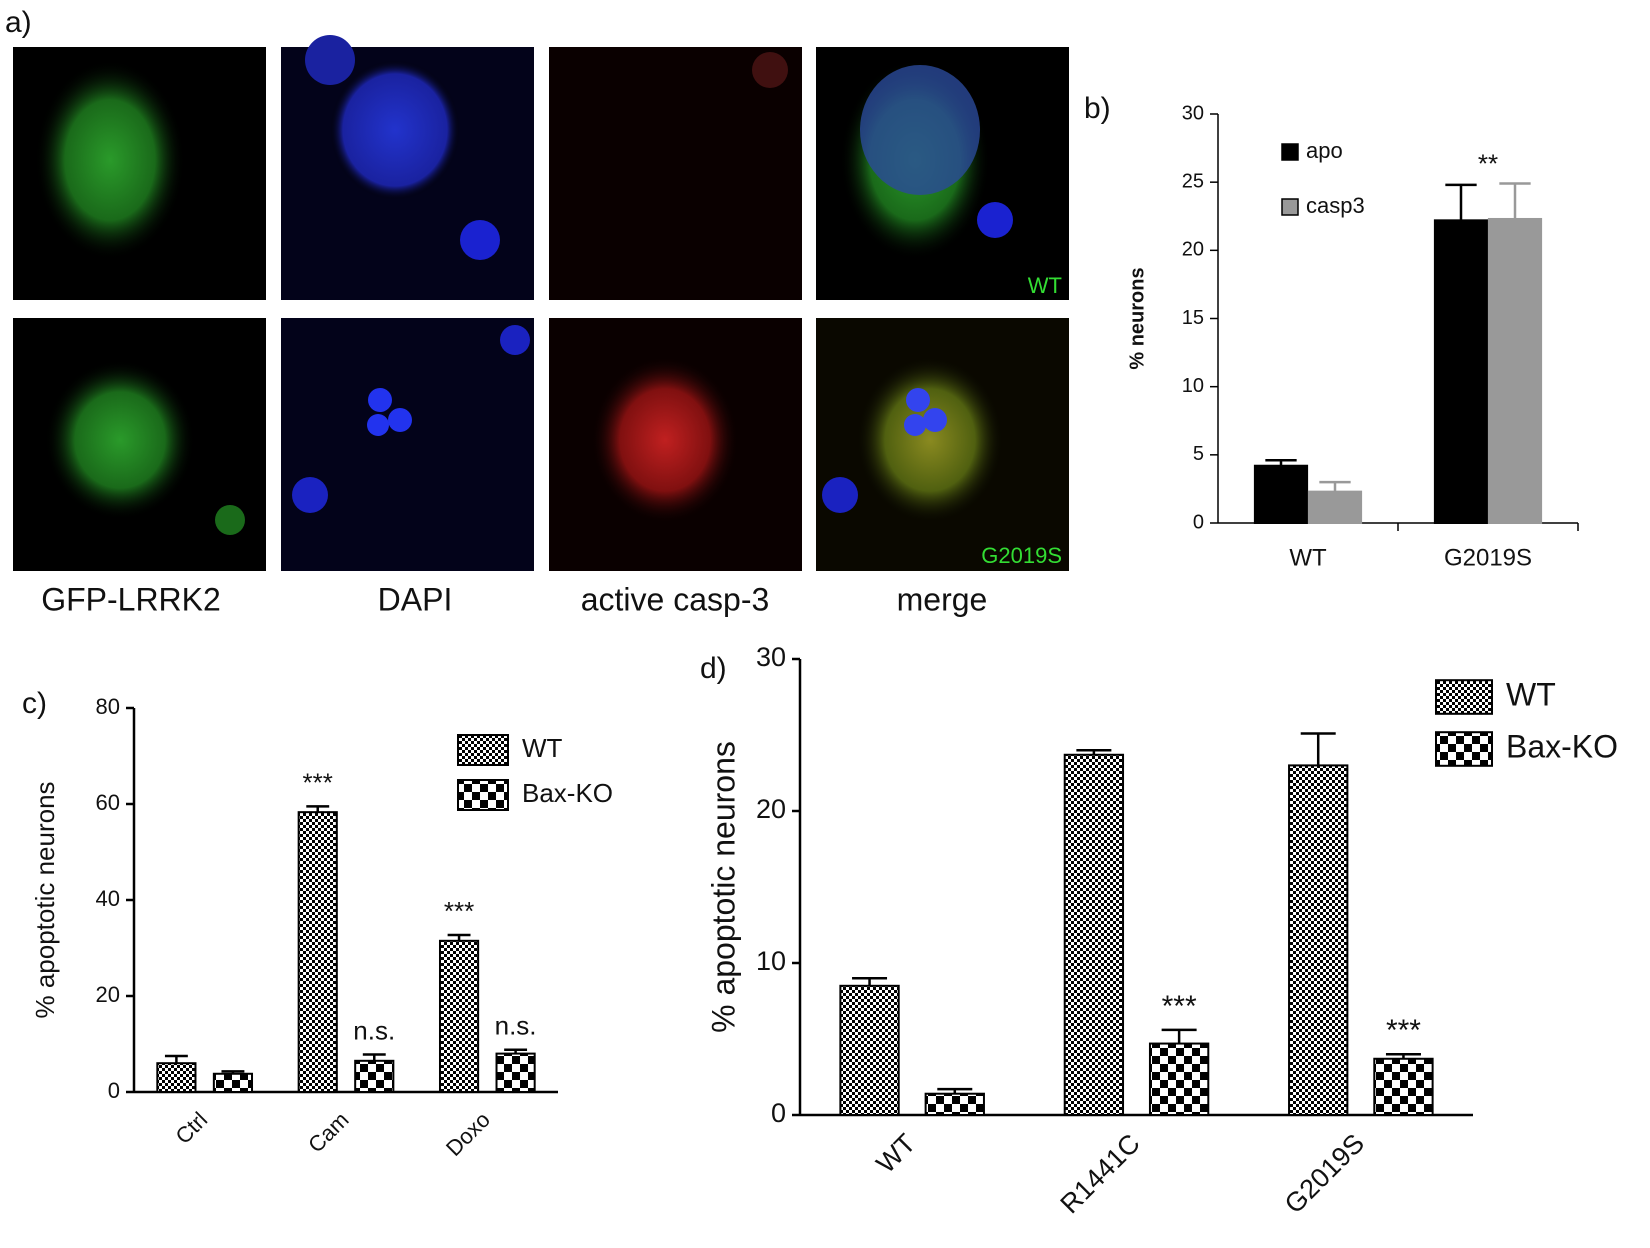  Describe the element at coordinates (1045, 285) in the screenshot. I see `row-label: WT` at that location.